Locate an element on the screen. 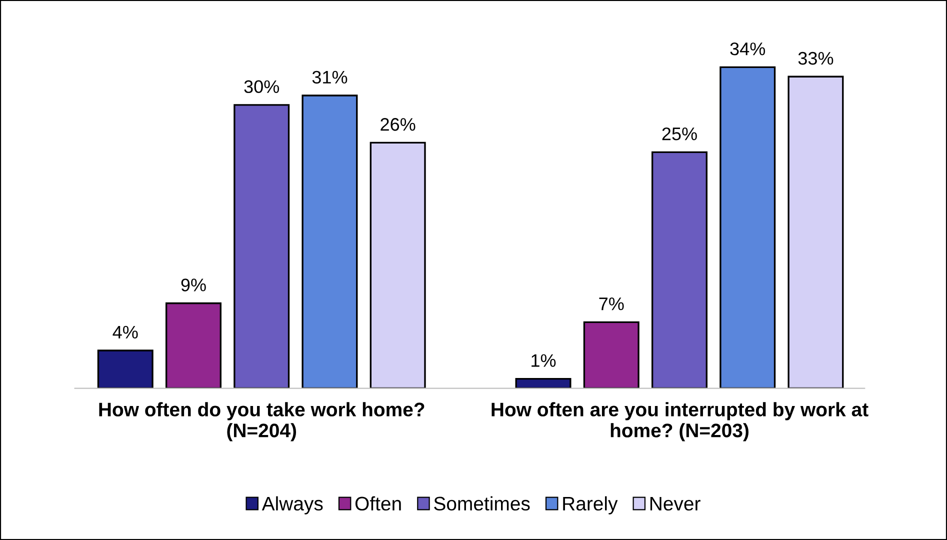  data-label: 34% is located at coordinates (748, 49).